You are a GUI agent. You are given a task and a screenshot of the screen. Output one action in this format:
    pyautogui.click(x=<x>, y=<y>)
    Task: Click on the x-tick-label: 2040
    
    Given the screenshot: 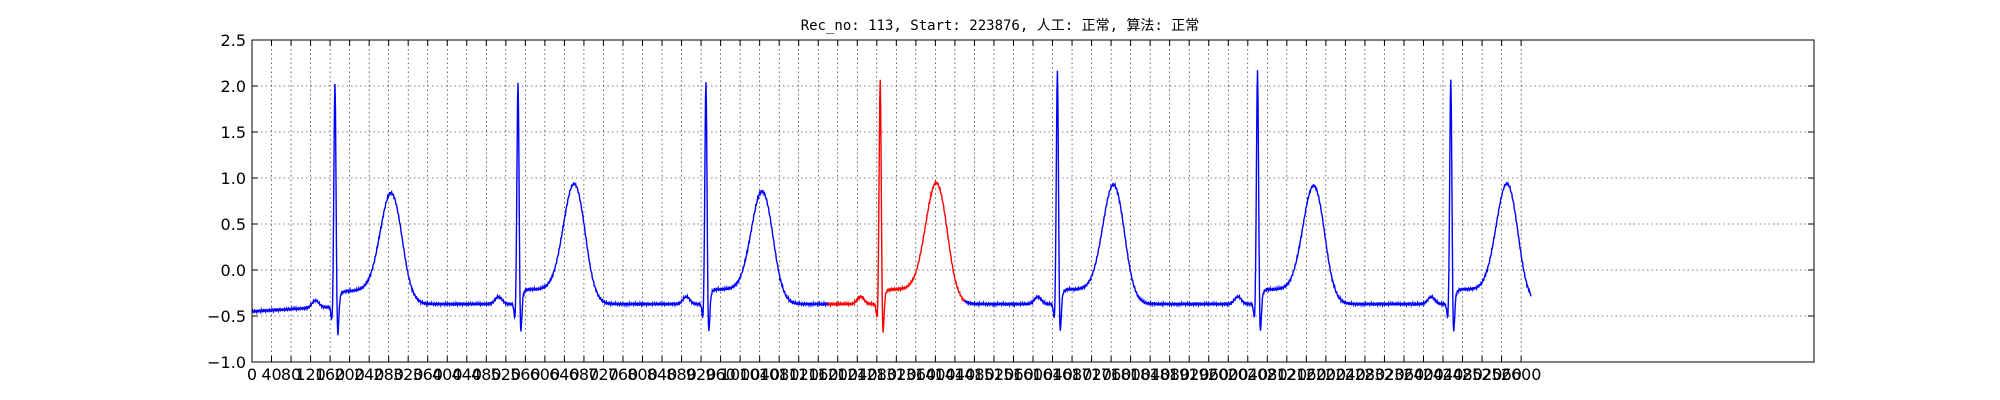 What is the action you would take?
    pyautogui.click(x=1247, y=374)
    